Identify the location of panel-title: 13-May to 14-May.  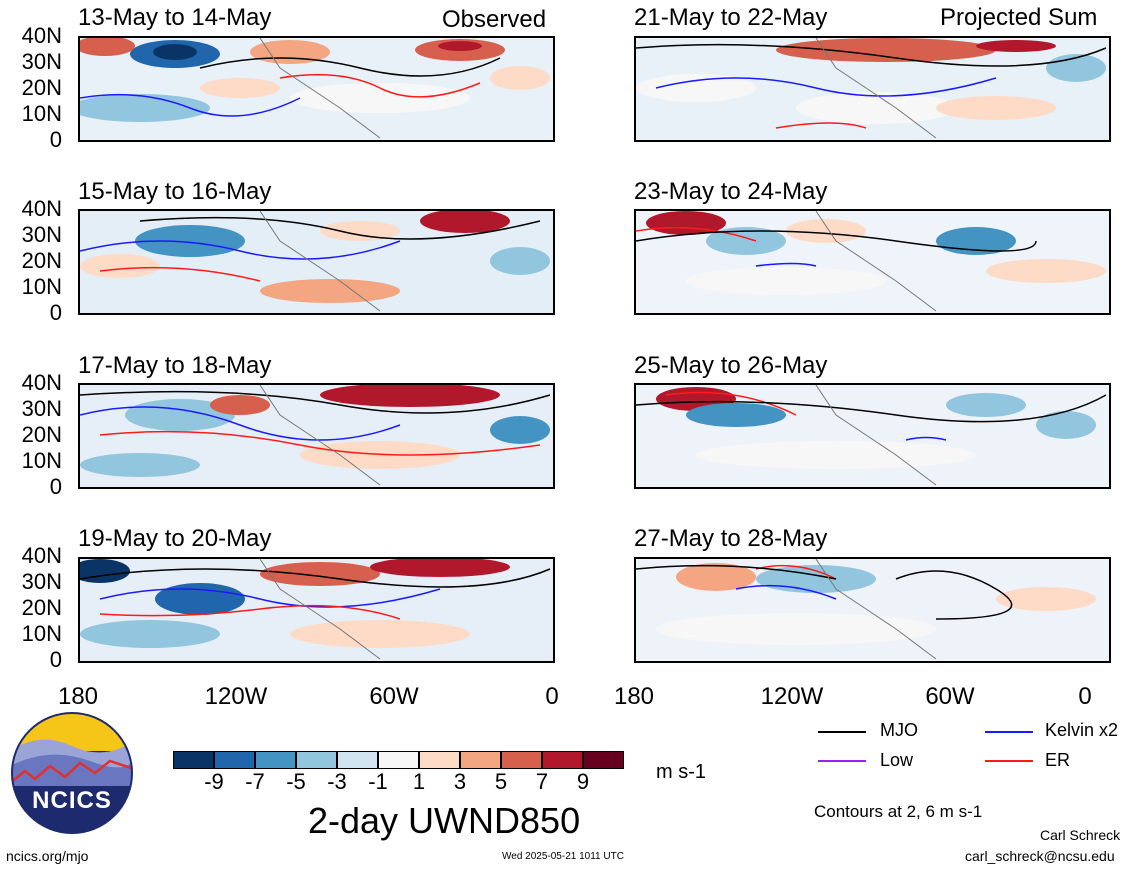
(175, 17).